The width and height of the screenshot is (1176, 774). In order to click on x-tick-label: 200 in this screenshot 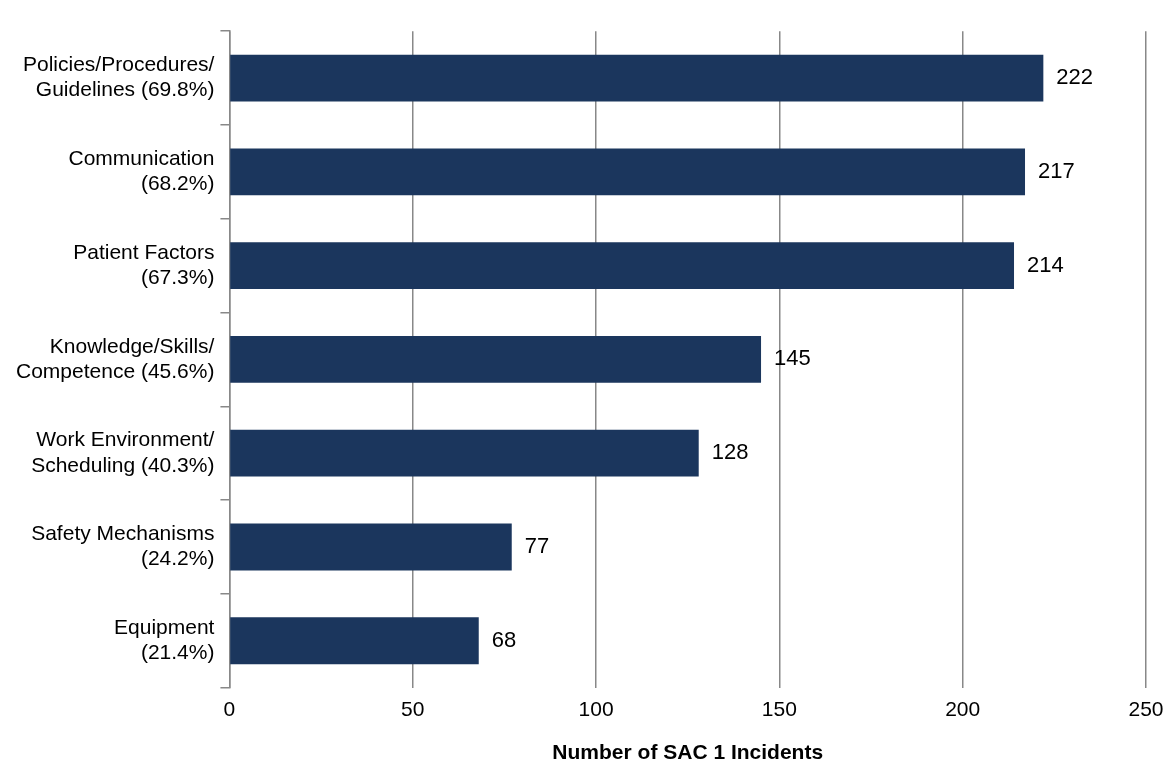, I will do `click(963, 708)`.